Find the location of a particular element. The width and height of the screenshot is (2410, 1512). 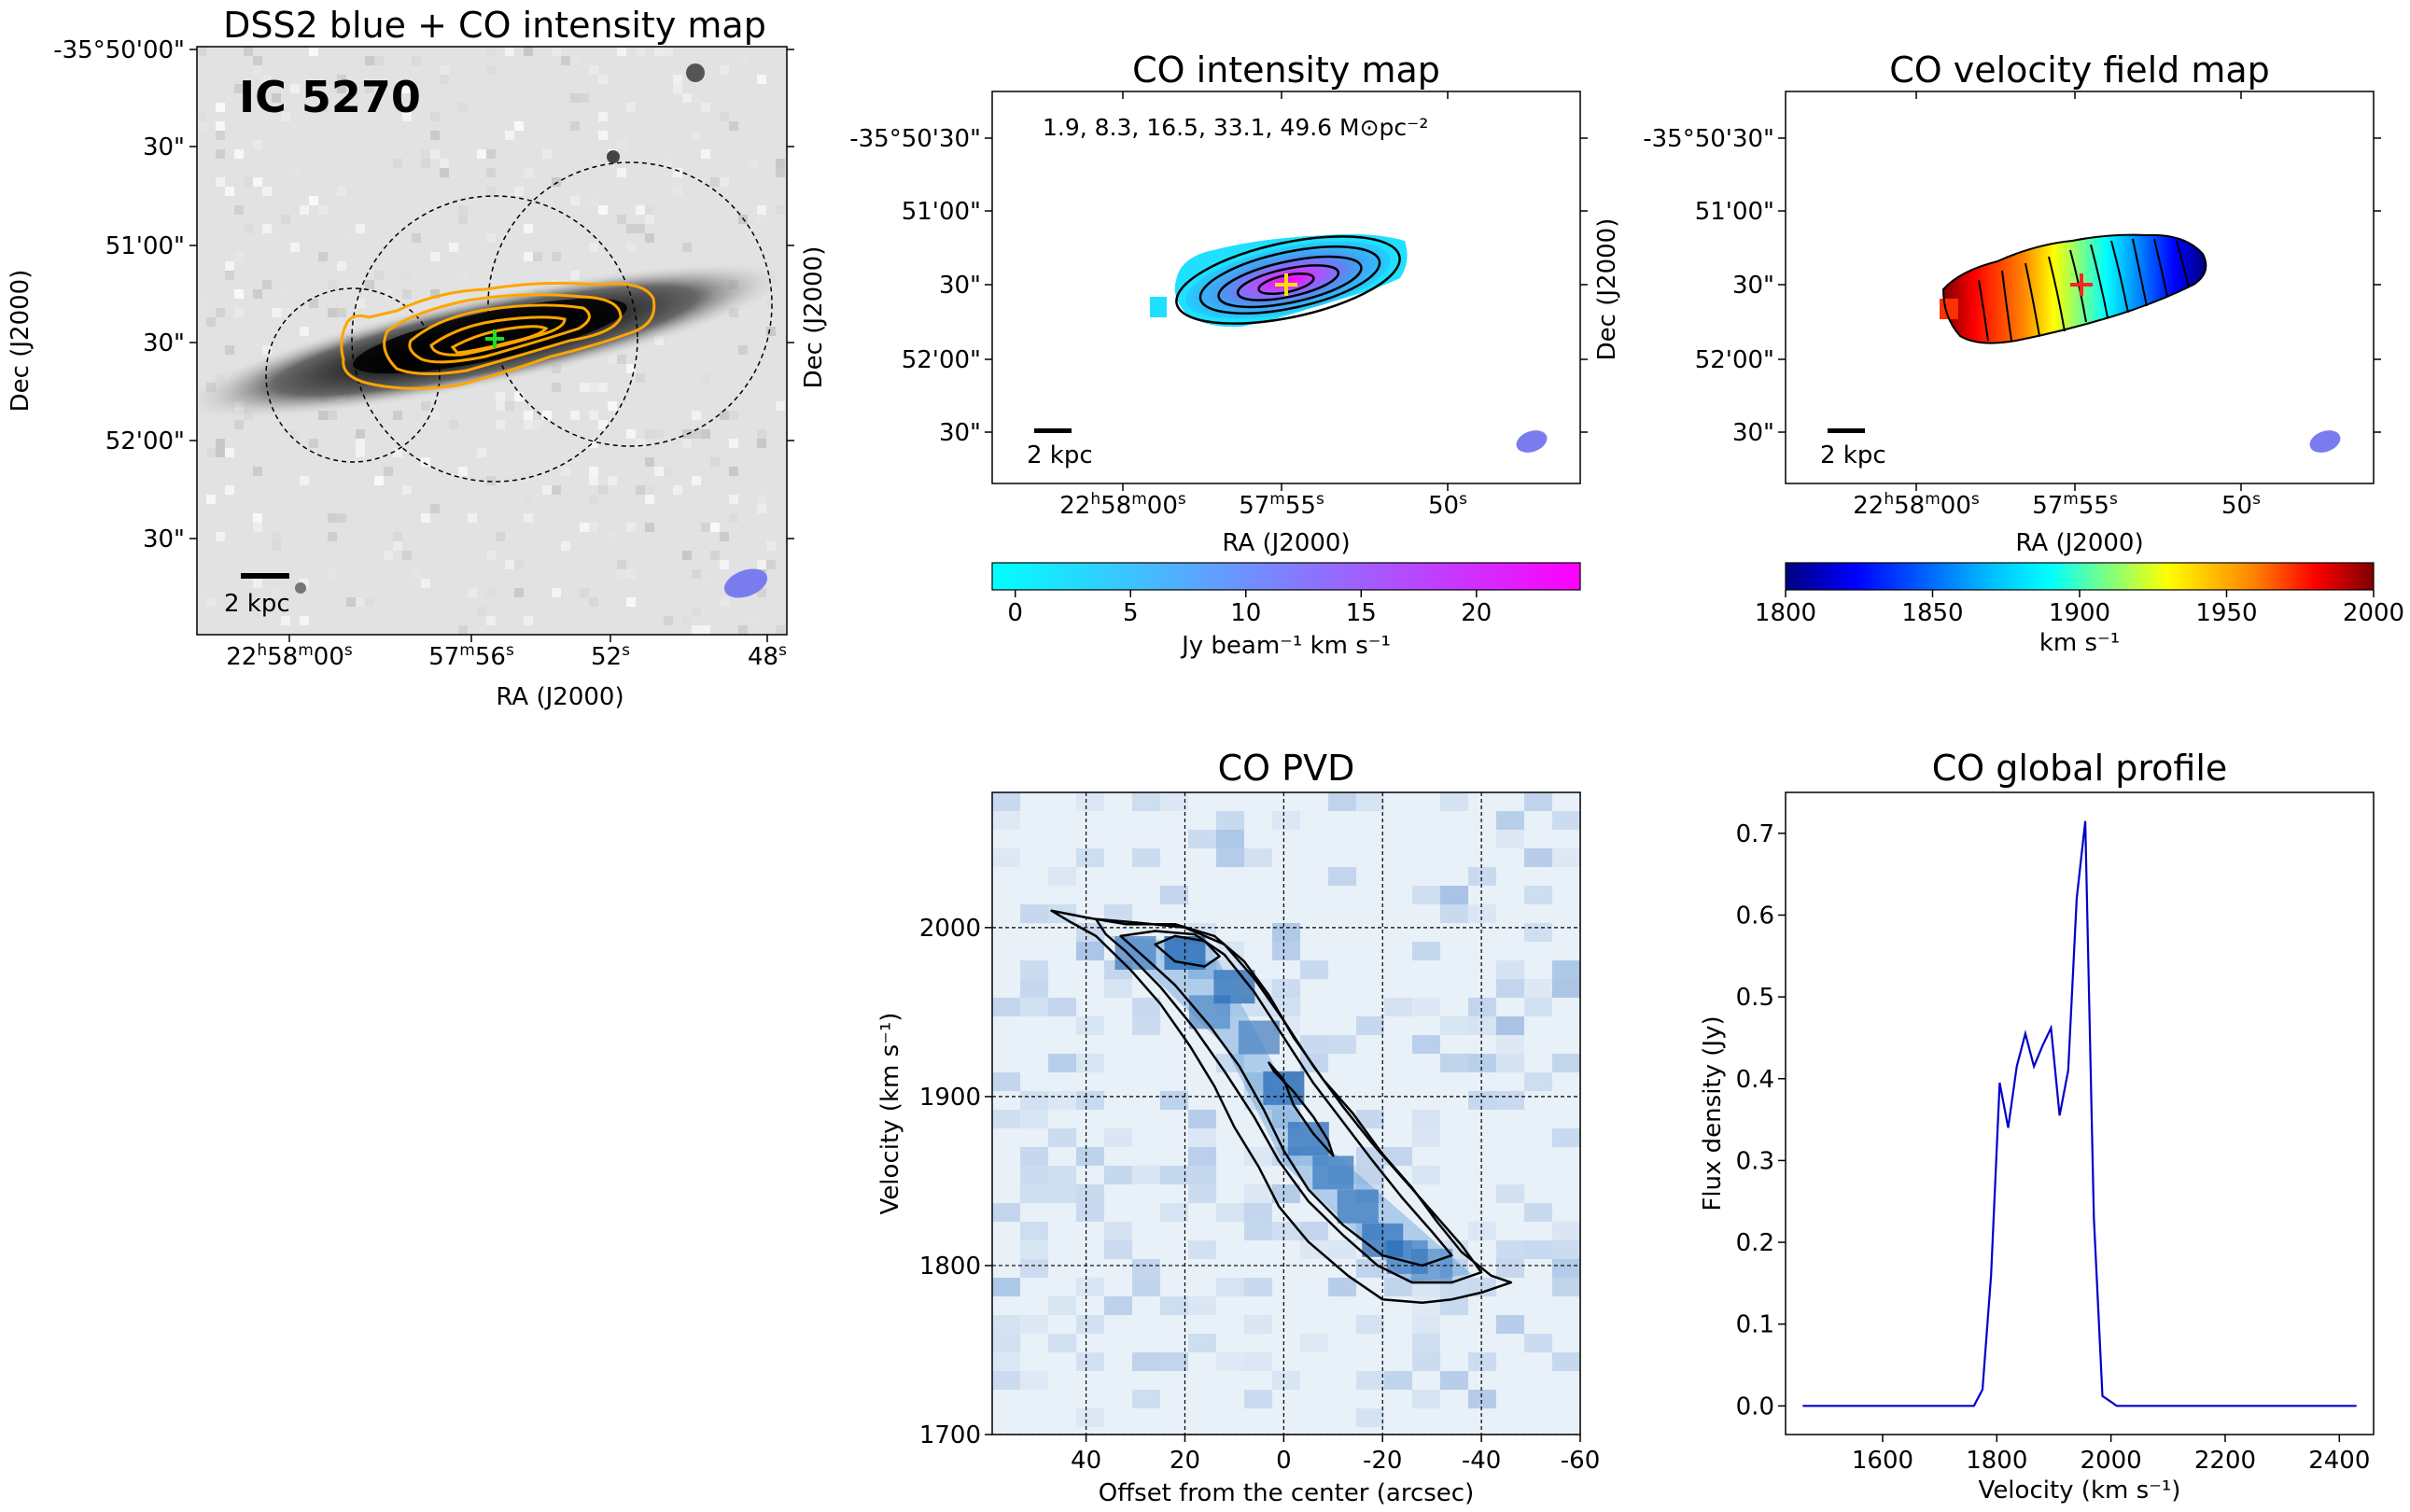

profile-title: CO global profile is located at coordinates (2080, 768).